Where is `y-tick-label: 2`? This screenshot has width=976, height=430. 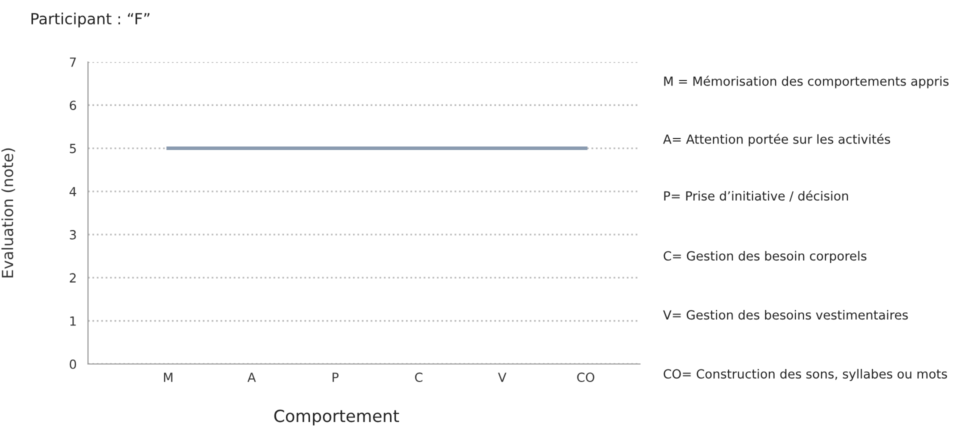
y-tick-label: 2 is located at coordinates (73, 277).